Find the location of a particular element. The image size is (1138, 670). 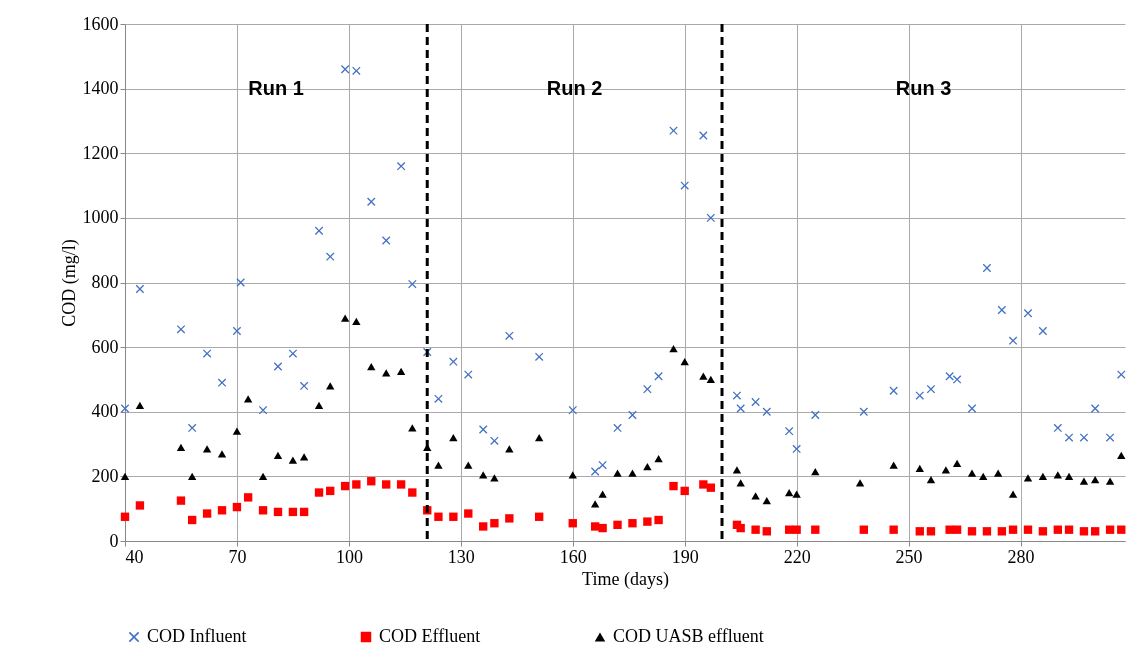

y-axis-title: COD (mg/l) is located at coordinates (69, 283).